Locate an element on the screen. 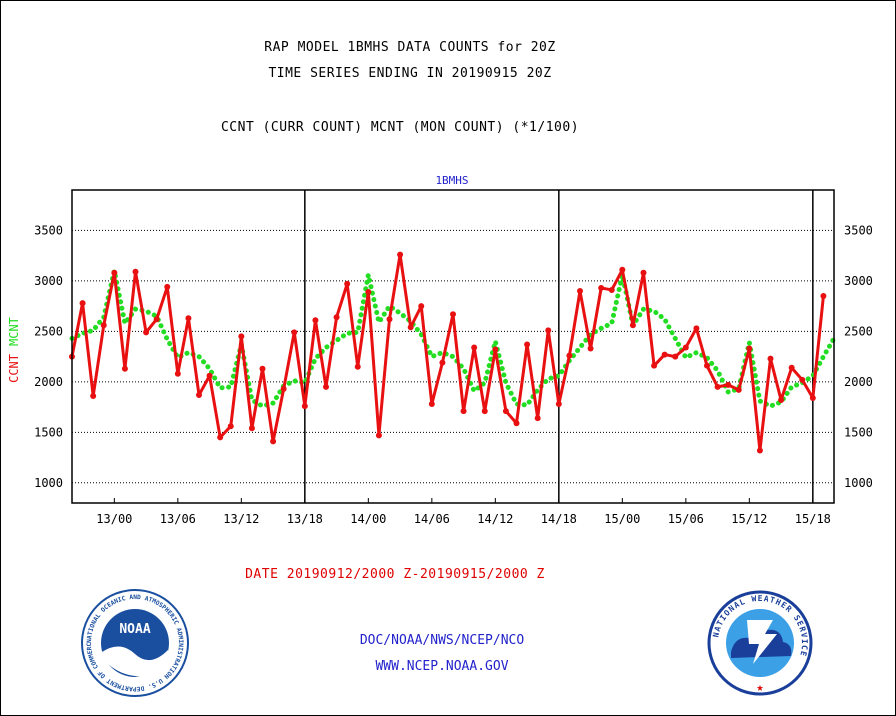 Image resolution: width=896 pixels, height=716 pixels. xtick-label: 14/18 is located at coordinates (559, 519).